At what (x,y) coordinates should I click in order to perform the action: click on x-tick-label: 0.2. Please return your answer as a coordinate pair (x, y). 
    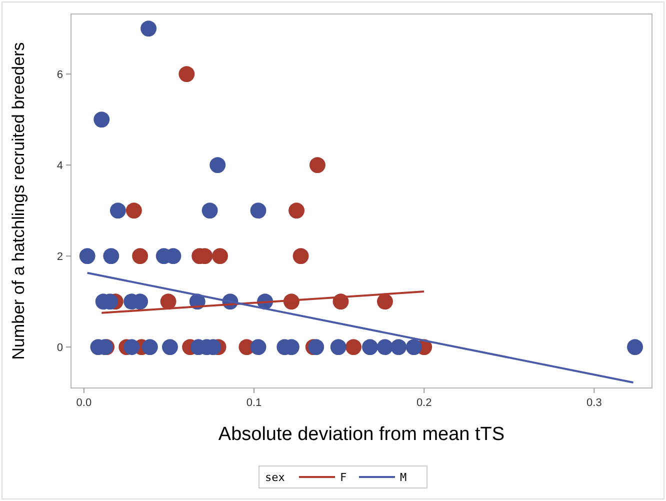
    Looking at the image, I should click on (424, 403).